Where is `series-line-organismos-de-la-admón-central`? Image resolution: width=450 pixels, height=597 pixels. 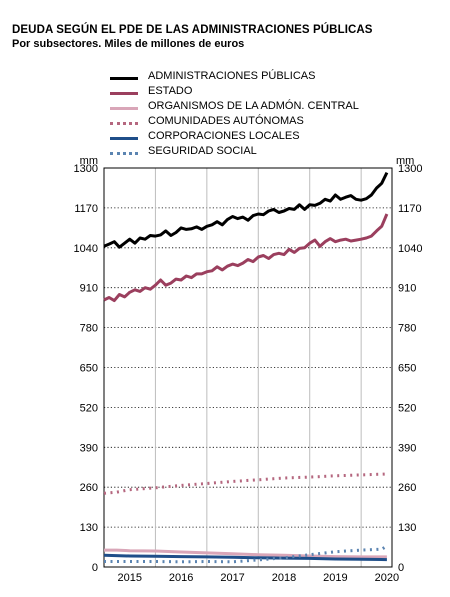 series-line-organismos-de-la-admón-central is located at coordinates (245, 553).